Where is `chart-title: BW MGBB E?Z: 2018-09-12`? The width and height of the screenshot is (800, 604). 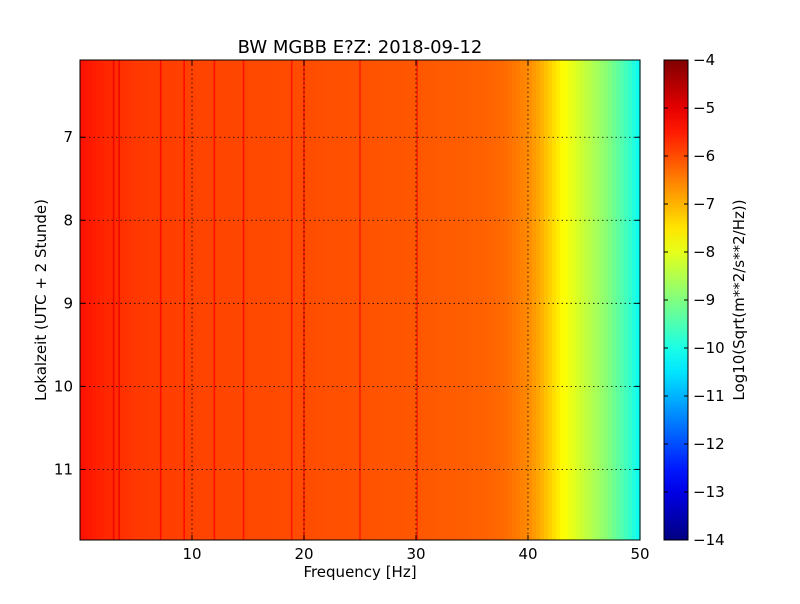 chart-title: BW MGBB E?Z: 2018-09-12 is located at coordinates (360, 47).